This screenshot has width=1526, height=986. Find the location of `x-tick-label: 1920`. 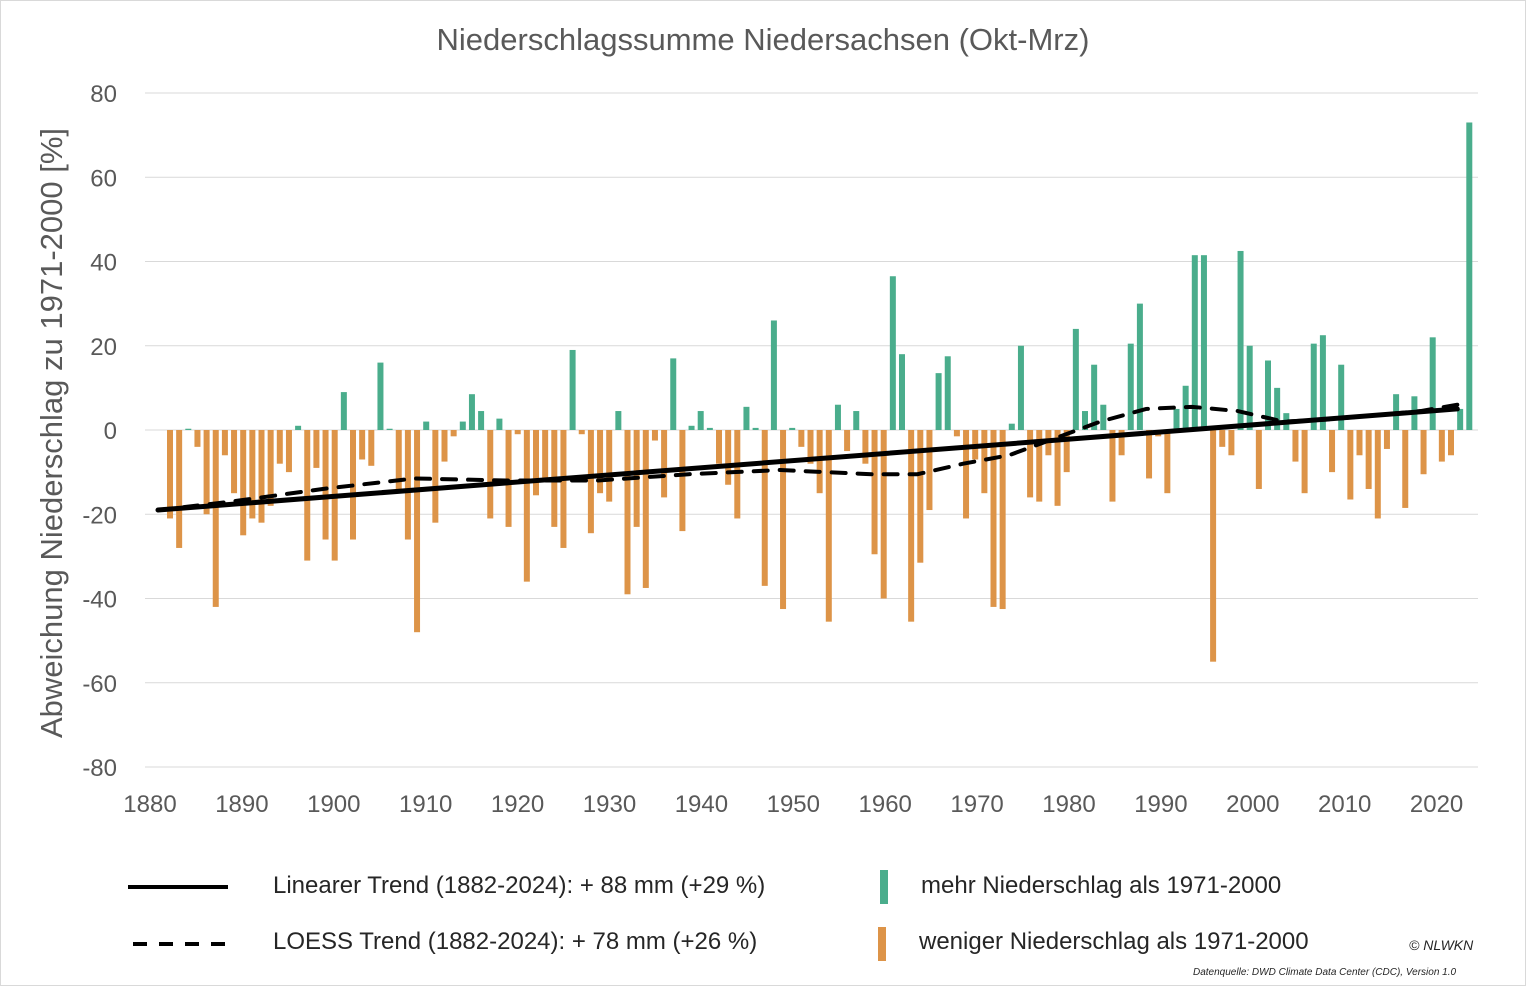

x-tick-label: 1920 is located at coordinates (517, 804).